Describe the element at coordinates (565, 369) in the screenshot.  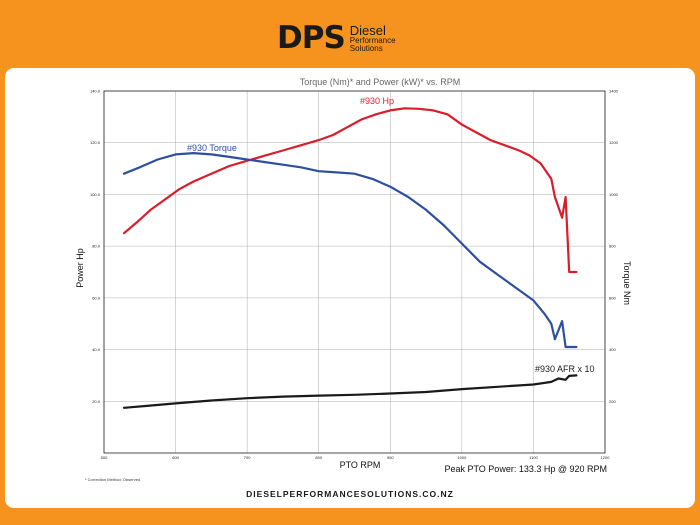
I see `series-label-2: #930 AFR x 10` at that location.